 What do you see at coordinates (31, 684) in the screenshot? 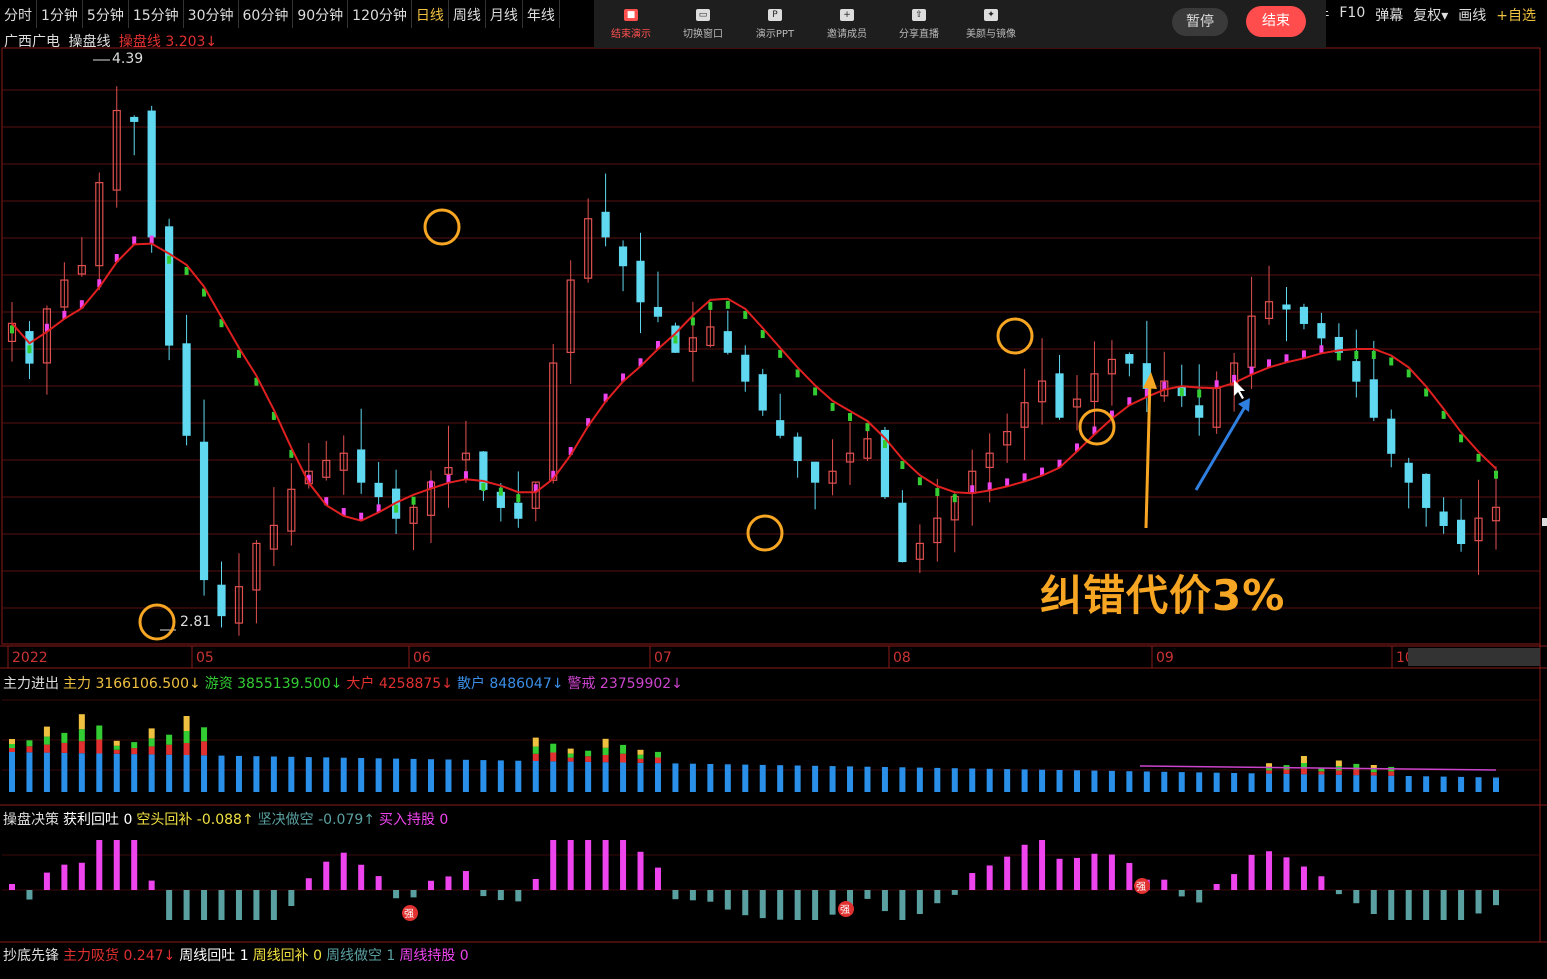
I see `panel-title: 主力进出` at bounding box center [31, 684].